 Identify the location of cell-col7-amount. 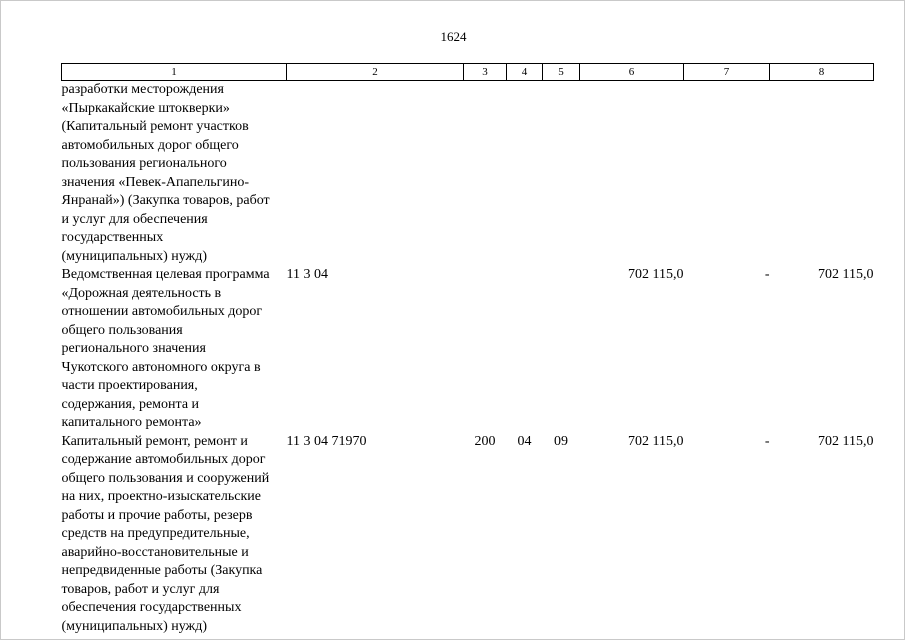
(727, 174).